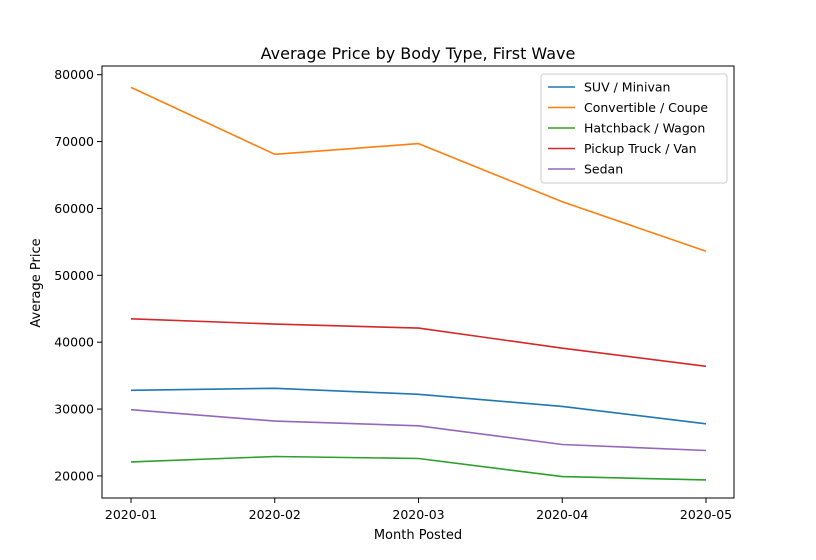 This screenshot has height=560, width=816. Describe the element at coordinates (562, 514) in the screenshot. I see `x-tick-label: 2020-04` at that location.